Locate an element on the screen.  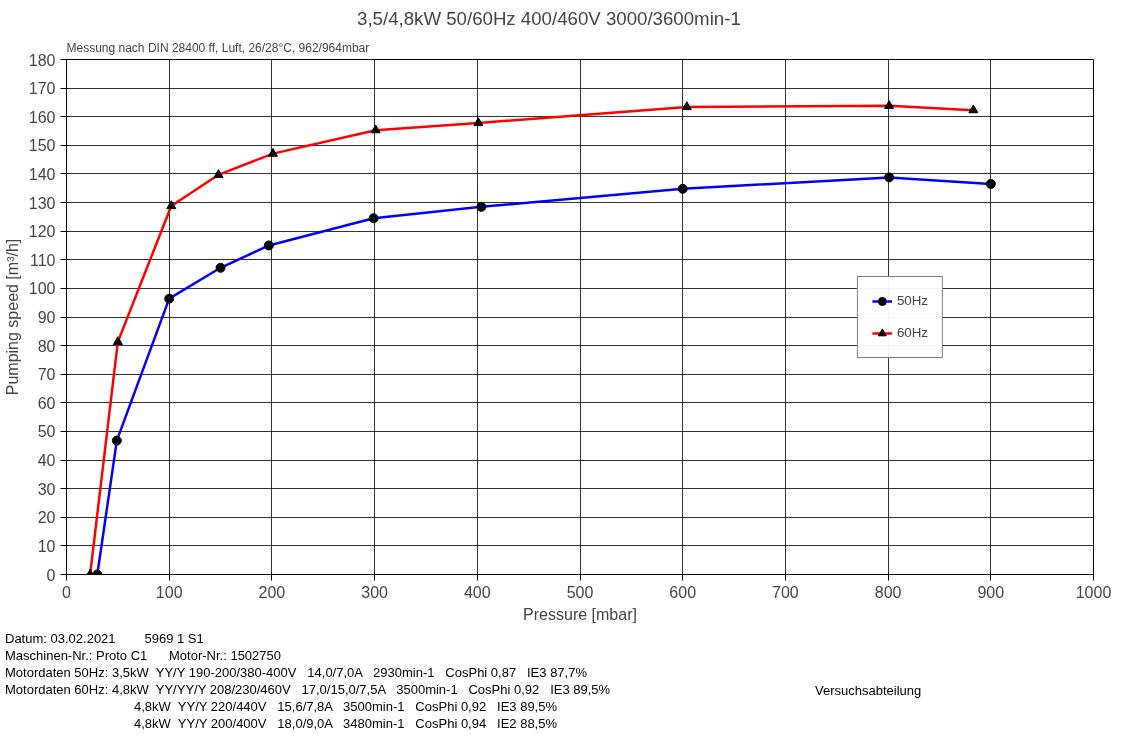
y-tick-label: 110 is located at coordinates (42, 260).